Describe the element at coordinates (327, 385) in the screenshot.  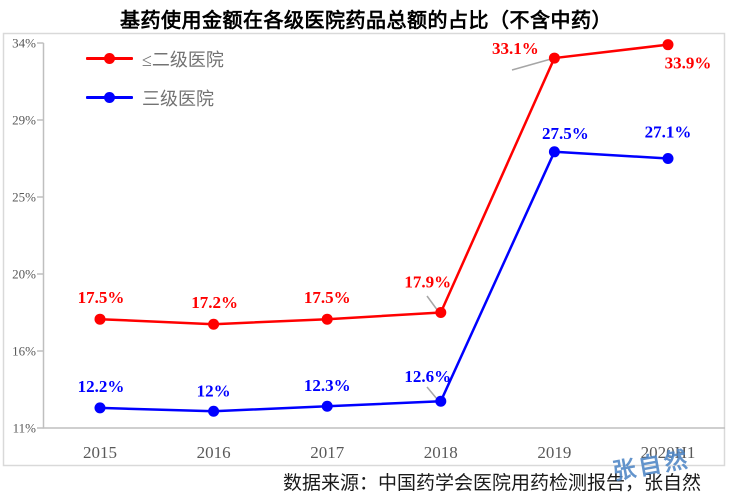
I see `data-point-label: 12.3%` at that location.